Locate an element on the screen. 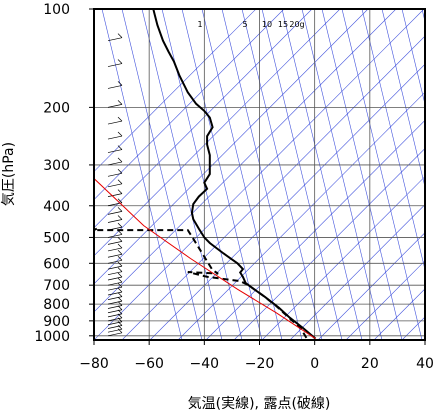  x-tick-label: 40 is located at coordinates (425, 364).